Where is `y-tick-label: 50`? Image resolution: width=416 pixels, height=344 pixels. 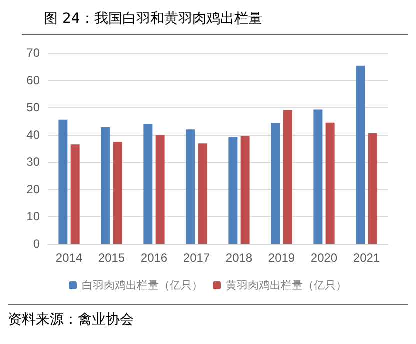
y-tick-label: 50 is located at coordinates (33, 107).